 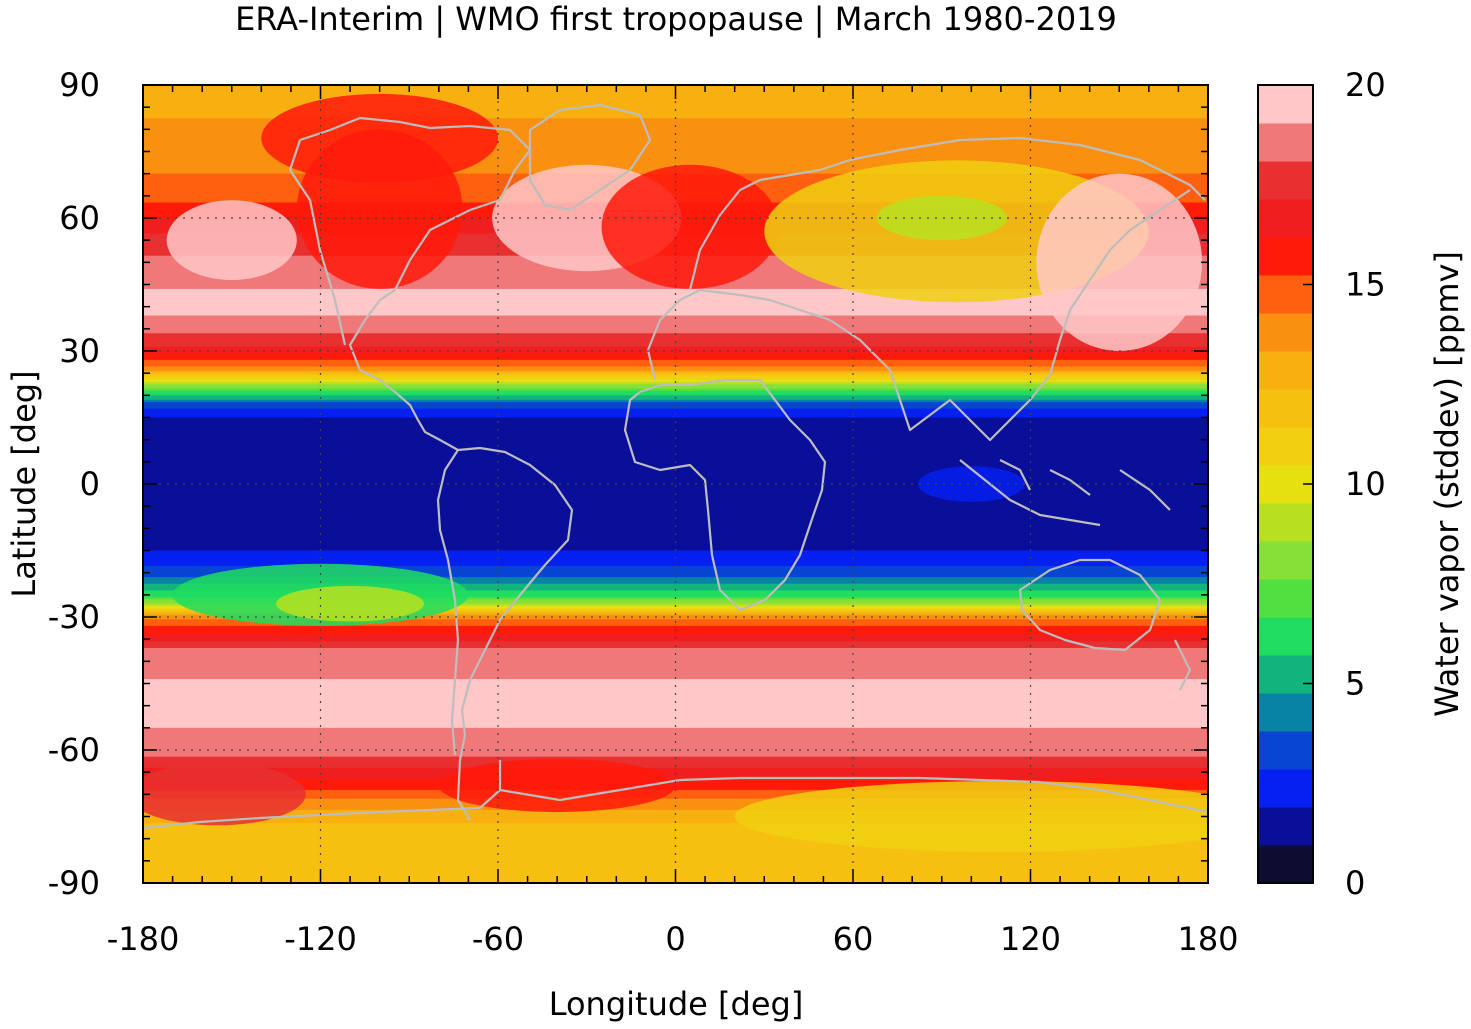 I want to click on x-tick-label: 120, so click(x=1030, y=939).